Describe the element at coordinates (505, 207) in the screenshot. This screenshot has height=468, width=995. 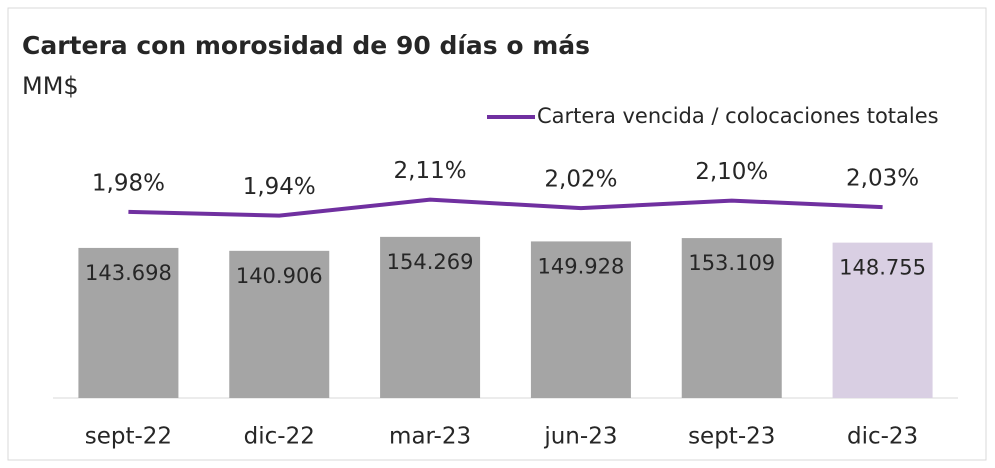
I see `line` at that location.